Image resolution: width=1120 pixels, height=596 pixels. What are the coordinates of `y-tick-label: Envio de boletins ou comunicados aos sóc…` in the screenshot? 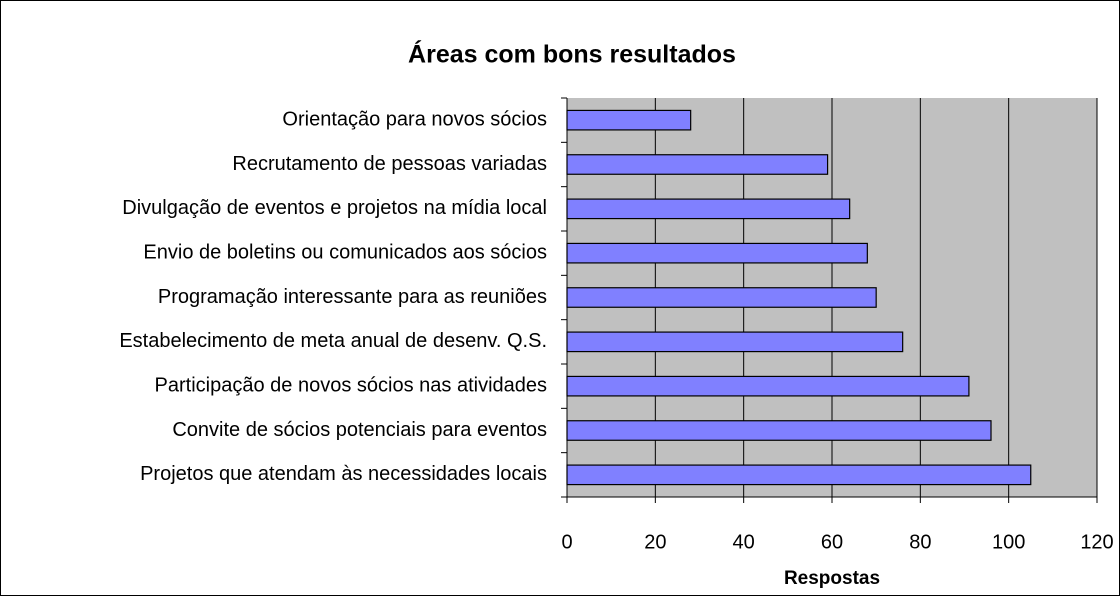 It's located at (345, 252).